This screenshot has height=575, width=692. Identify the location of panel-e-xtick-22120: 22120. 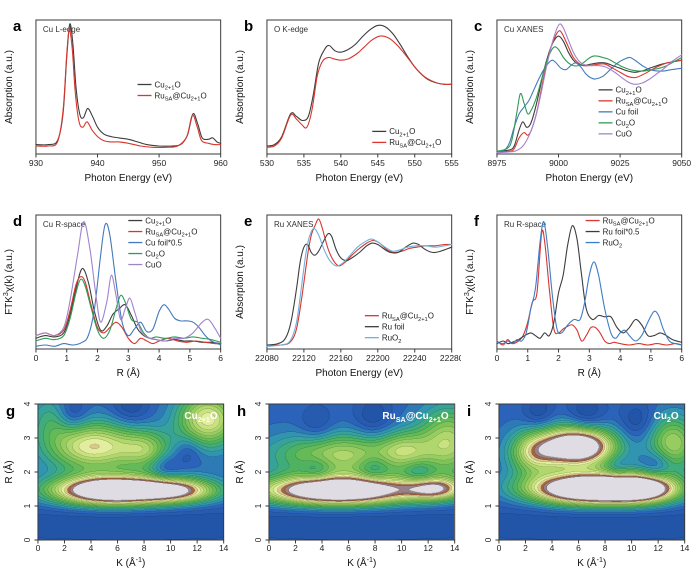
(304, 358).